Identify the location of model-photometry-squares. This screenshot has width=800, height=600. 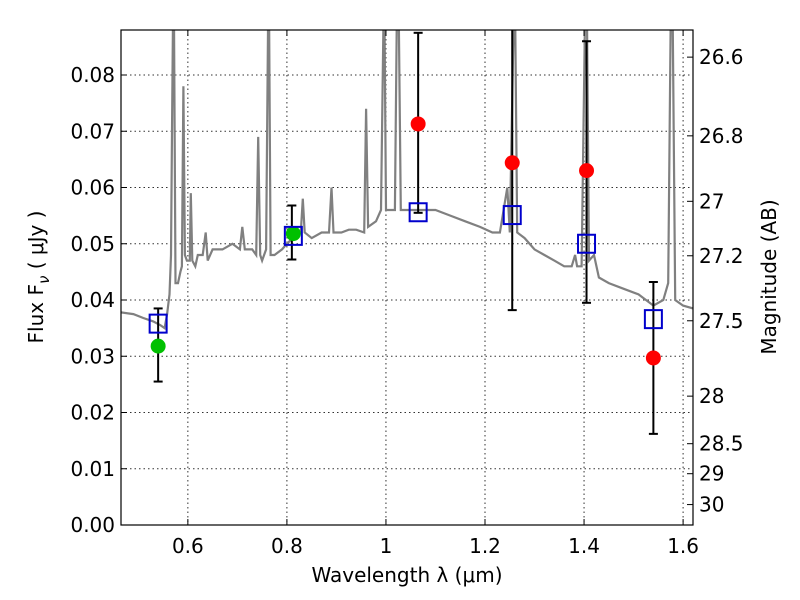
(405, 268).